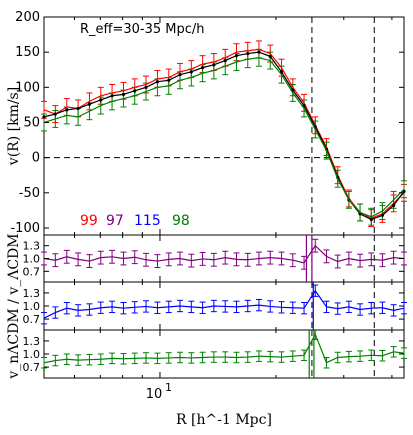 The height and width of the screenshot is (435, 413). Describe the element at coordinates (27, 87) in the screenshot. I see `y-tick-label: 100` at that location.